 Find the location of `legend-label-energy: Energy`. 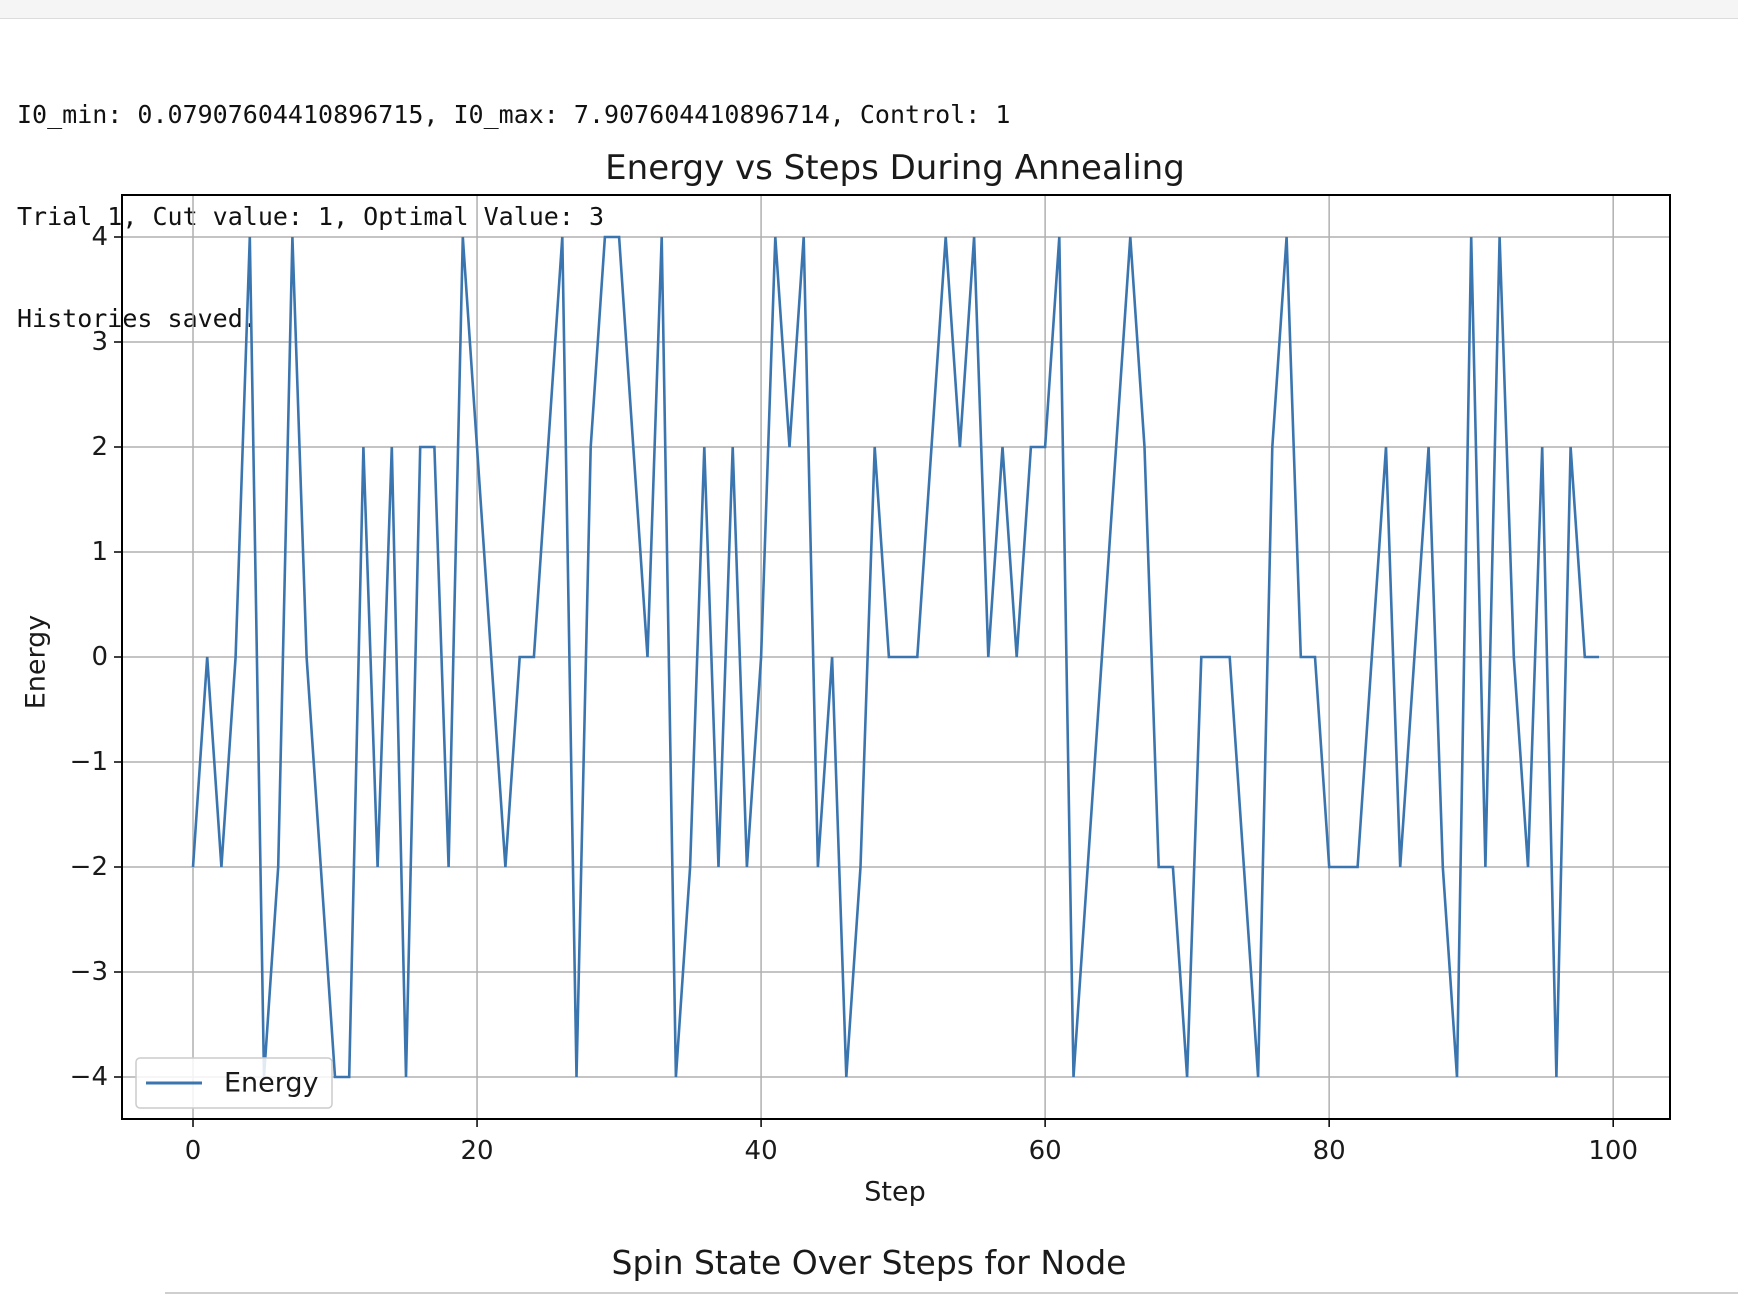

legend-label-energy: Energy is located at coordinates (271, 1083).